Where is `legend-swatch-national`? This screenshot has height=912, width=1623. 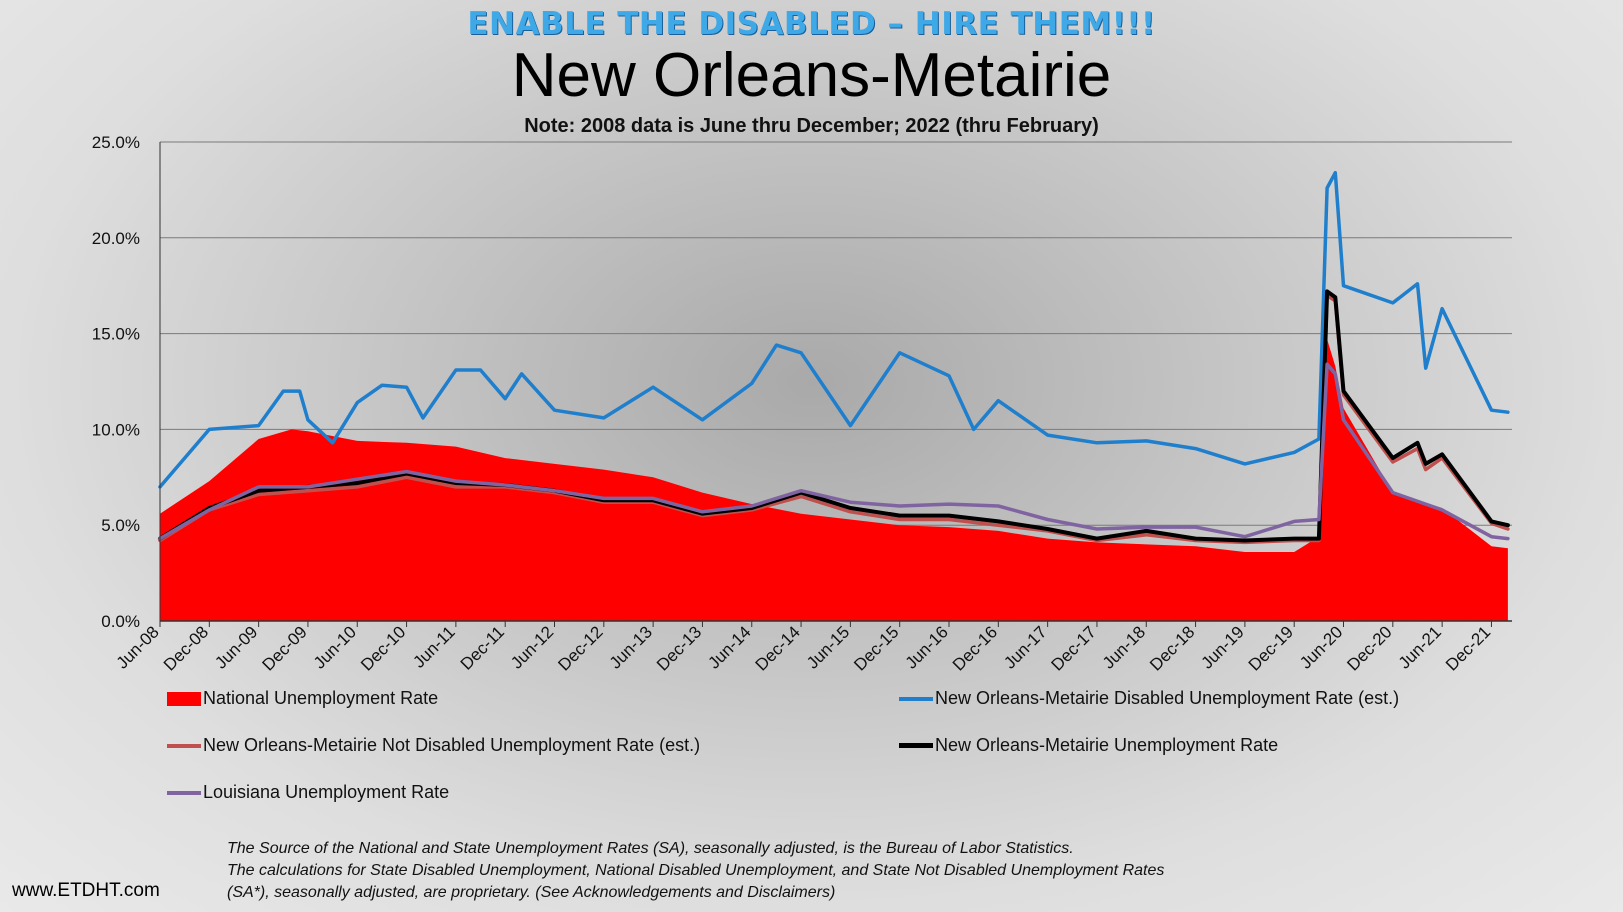 legend-swatch-national is located at coordinates (184, 698).